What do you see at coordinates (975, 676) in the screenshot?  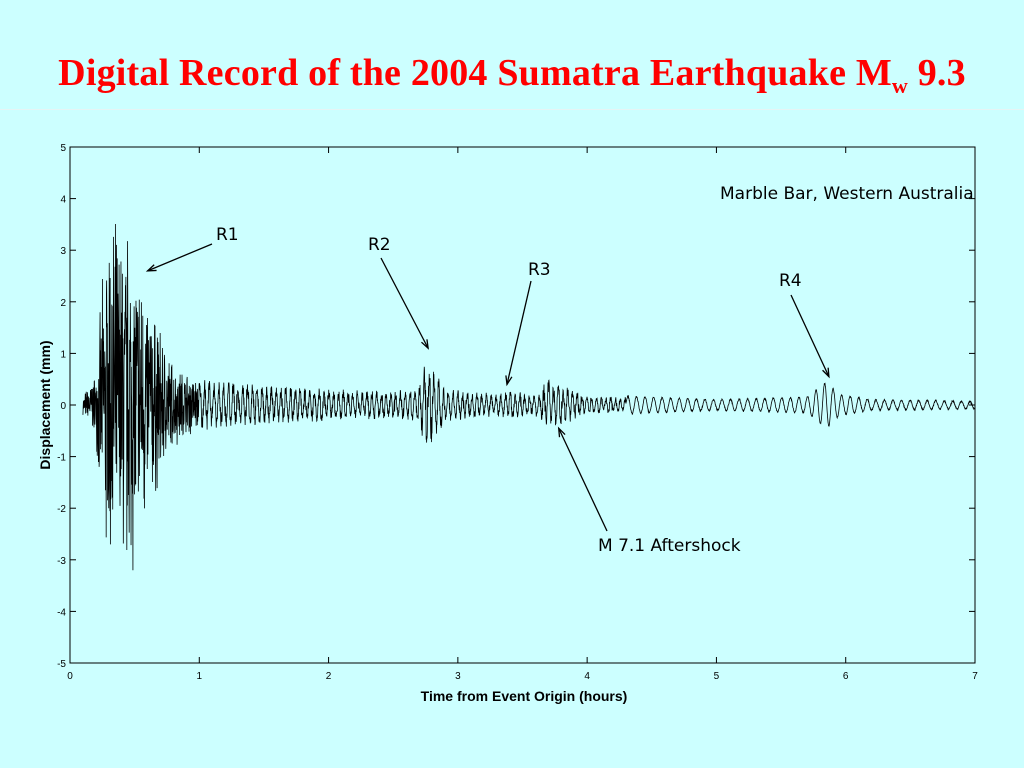 I see `x-tick-label: 7` at bounding box center [975, 676].